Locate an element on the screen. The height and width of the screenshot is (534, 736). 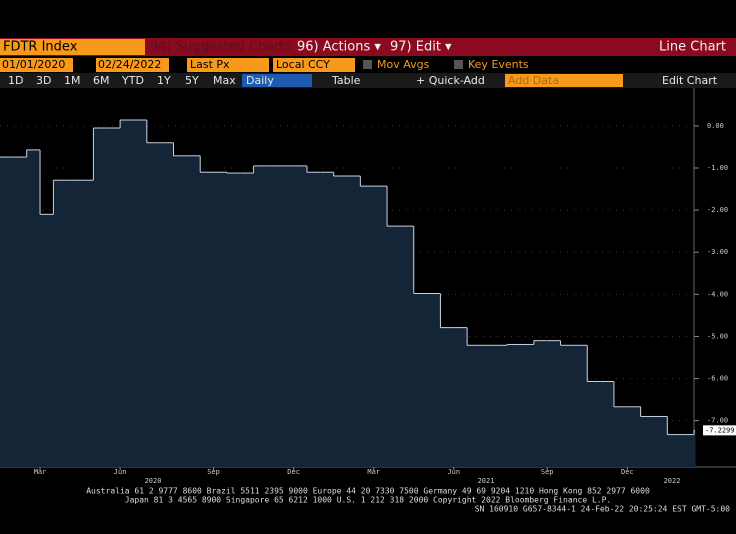
key-events: Key Events is located at coordinates (498, 64).